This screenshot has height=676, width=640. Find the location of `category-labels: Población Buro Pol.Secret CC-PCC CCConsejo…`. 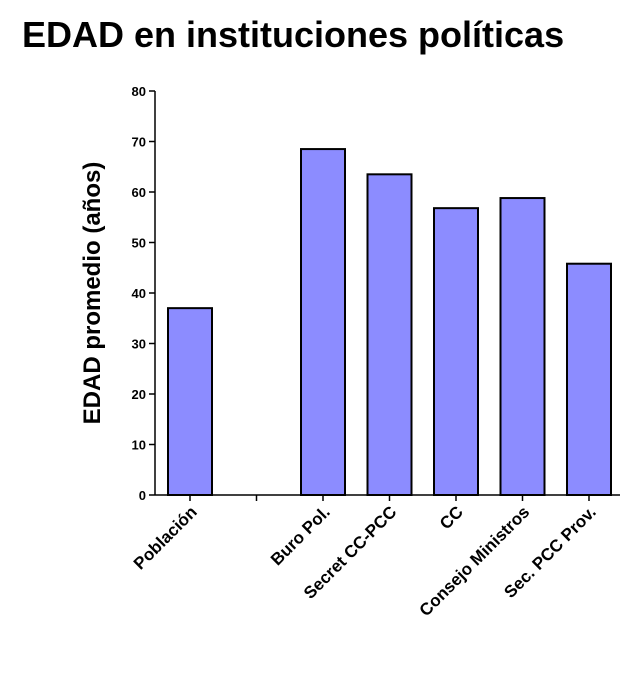

category-labels: Población Buro Pol.Secret CC-PCC CCConsejo… is located at coordinates (365, 561).